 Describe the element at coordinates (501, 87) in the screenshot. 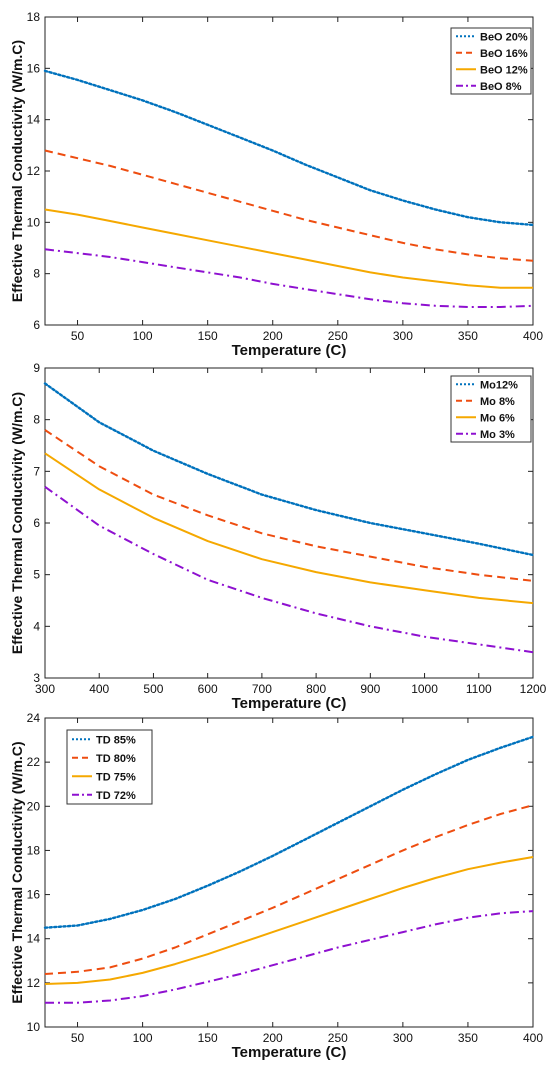

I see `legend-label: BeO 8%` at that location.